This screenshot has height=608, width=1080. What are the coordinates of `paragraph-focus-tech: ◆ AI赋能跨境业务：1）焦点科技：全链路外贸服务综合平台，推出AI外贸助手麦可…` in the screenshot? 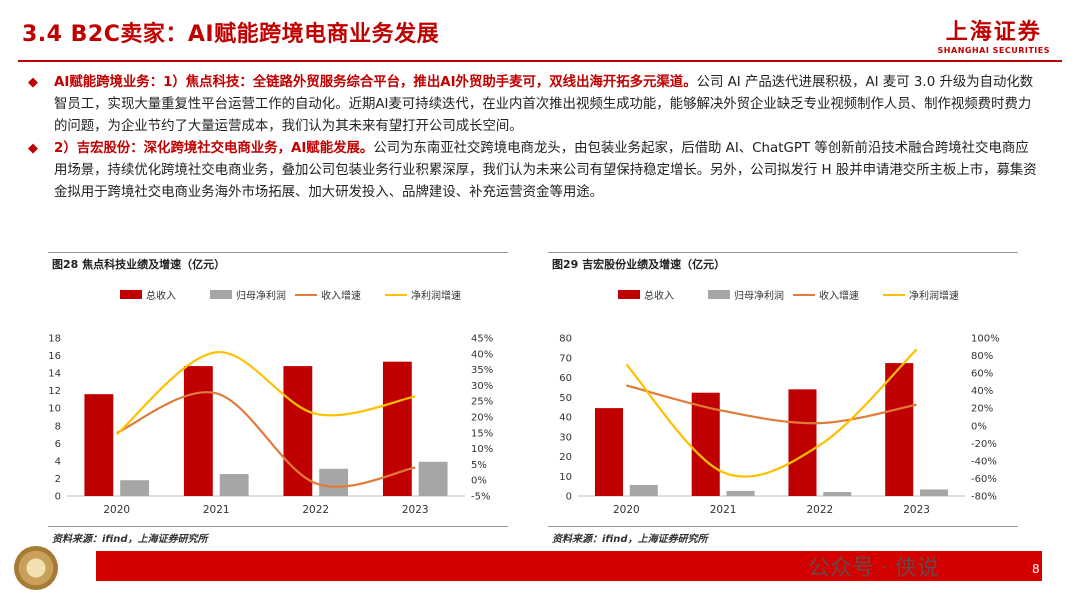 It's located at (534, 105).